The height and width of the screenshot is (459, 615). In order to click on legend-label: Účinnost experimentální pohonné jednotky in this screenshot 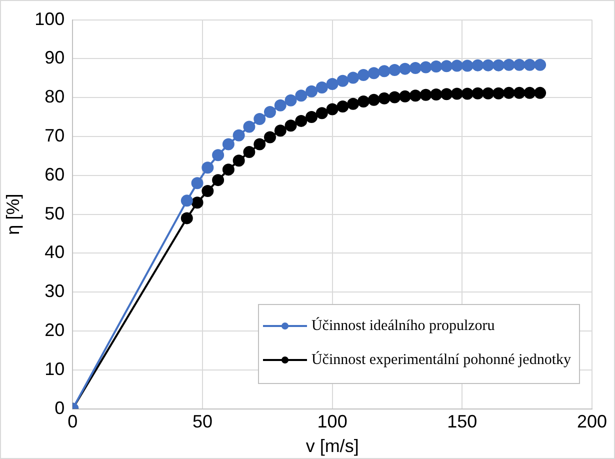, I will do `click(441, 360)`.